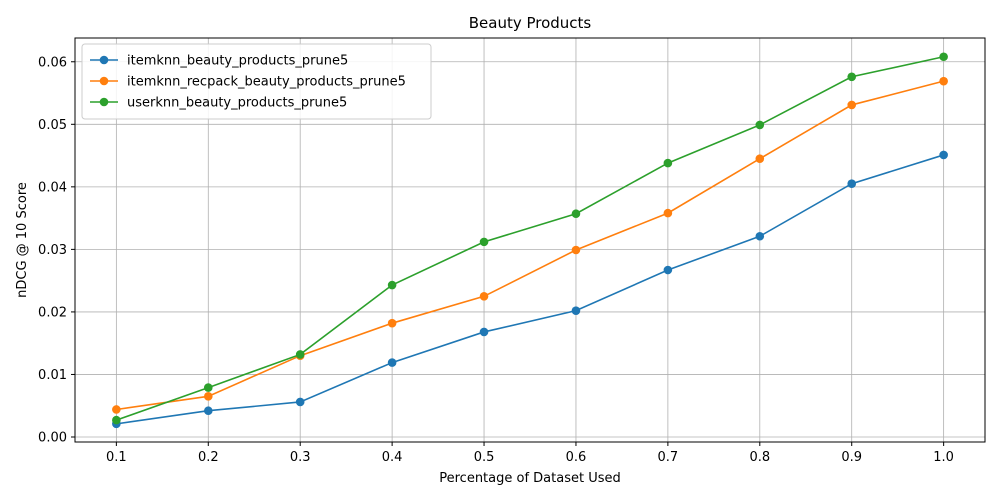  I want to click on x-axis-label: Percentage of Dataset Used, so click(530, 478).